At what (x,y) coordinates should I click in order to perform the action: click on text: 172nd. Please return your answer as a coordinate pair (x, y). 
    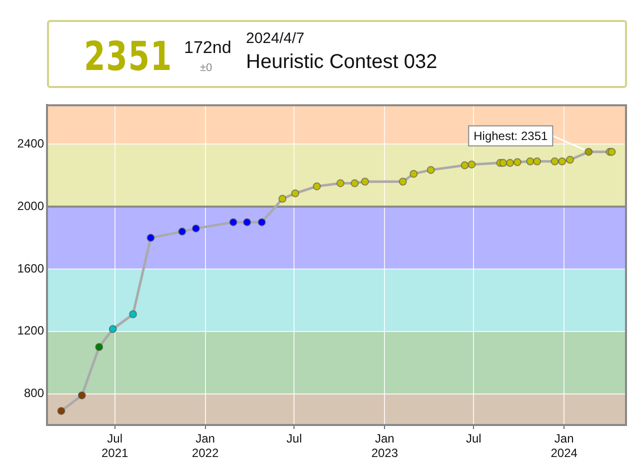
    Looking at the image, I should click on (208, 48).